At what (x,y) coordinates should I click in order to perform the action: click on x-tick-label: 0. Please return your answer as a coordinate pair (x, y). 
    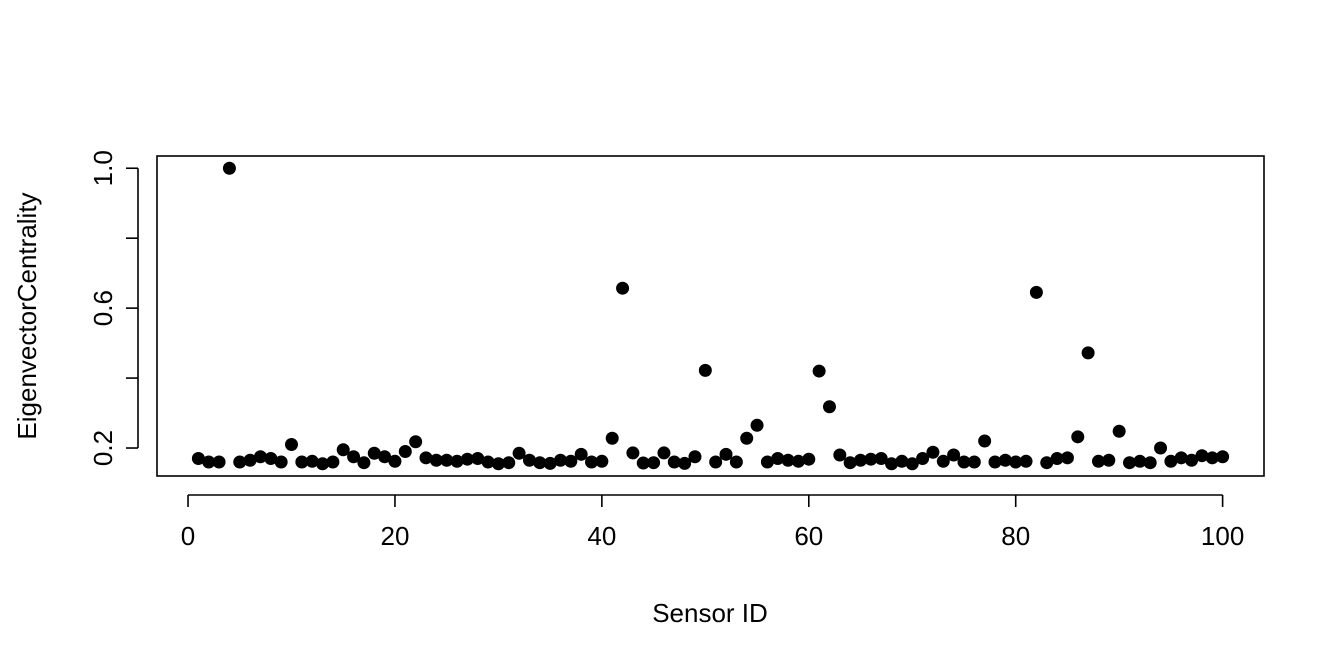
    Looking at the image, I should click on (188, 536).